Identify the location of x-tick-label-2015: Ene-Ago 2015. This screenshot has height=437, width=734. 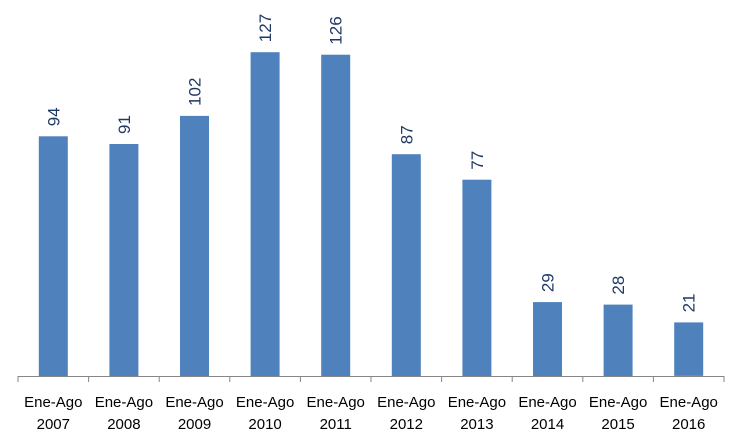
(618, 413).